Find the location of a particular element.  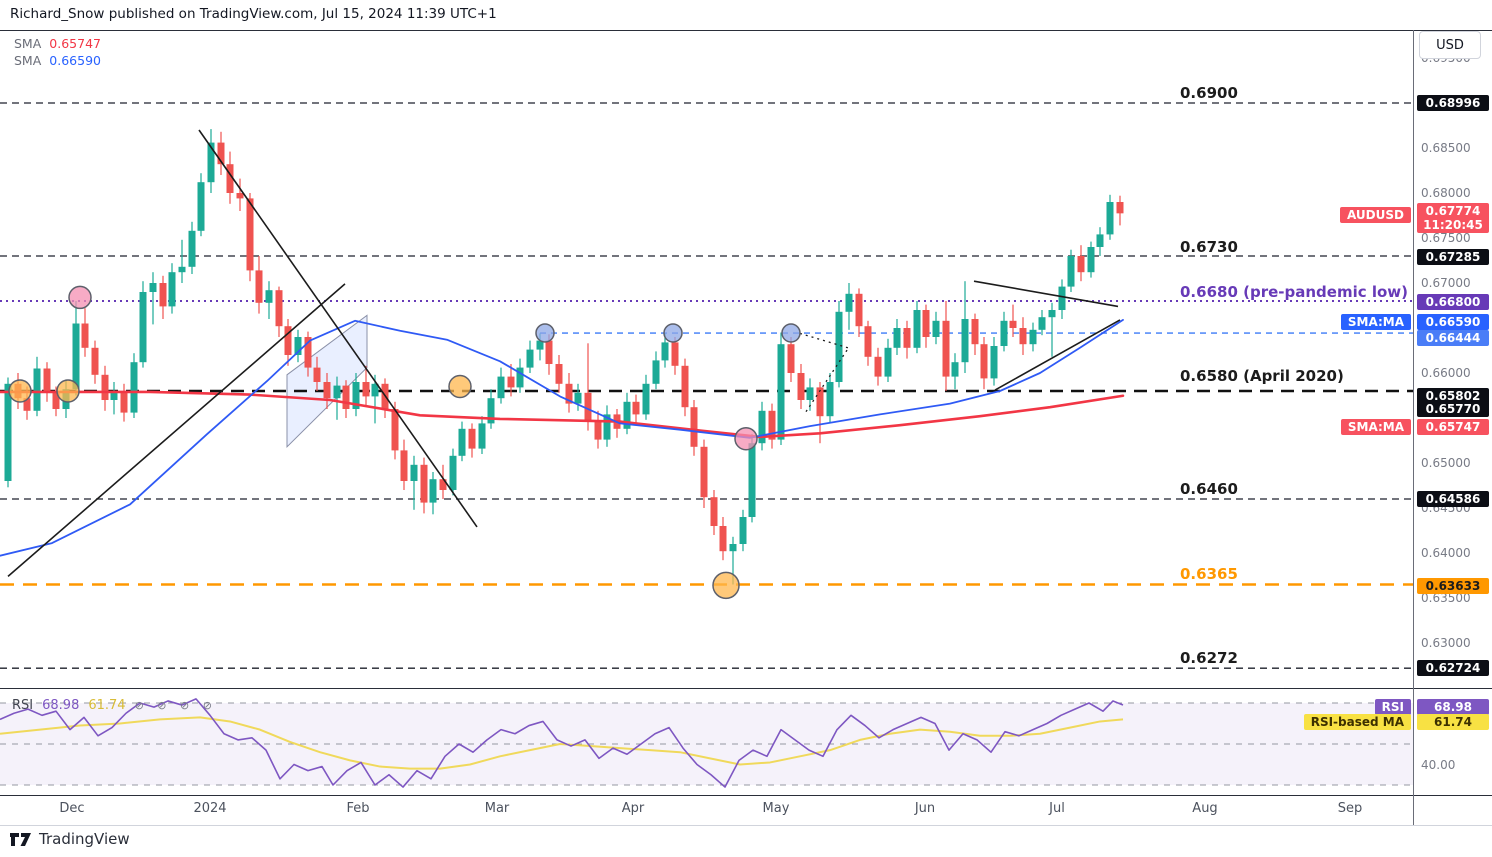

price-axis-tick: 0.63000 is located at coordinates (1446, 643).